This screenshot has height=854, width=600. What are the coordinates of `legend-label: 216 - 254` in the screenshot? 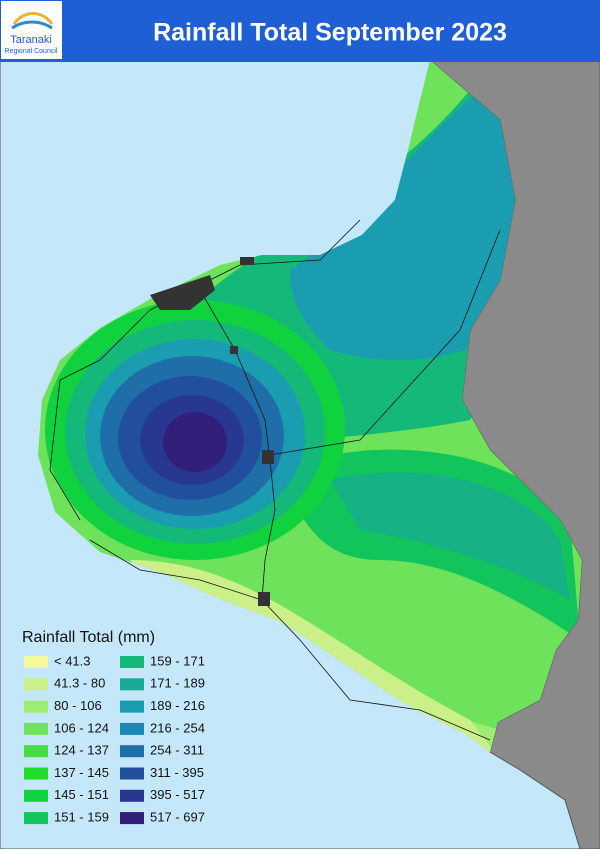 It's located at (177, 727).